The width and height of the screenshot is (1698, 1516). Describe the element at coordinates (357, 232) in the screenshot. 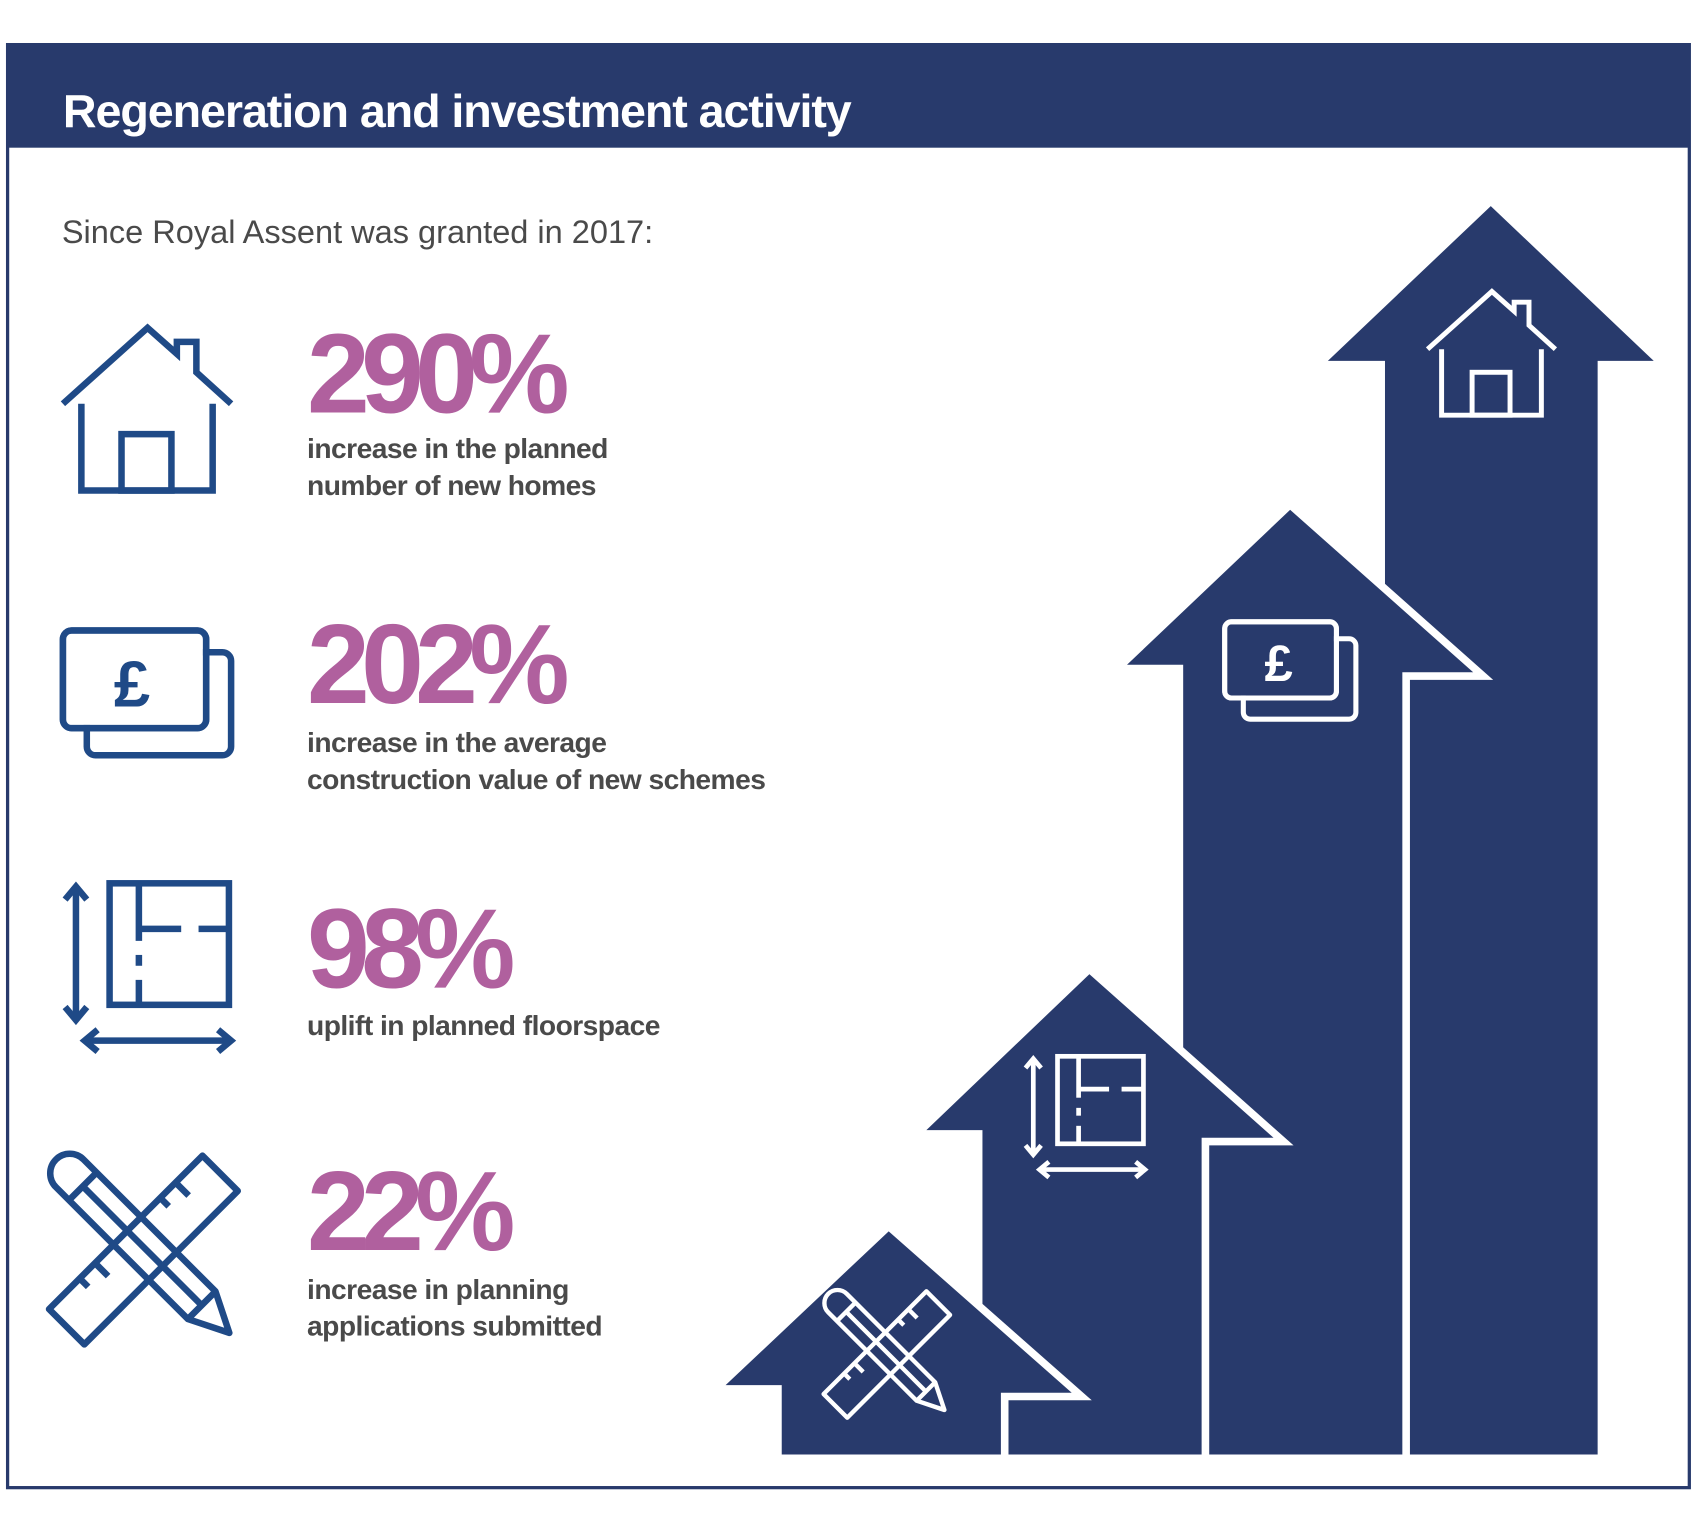

I see `intro-text: Since Royal Assent was granted in 2017:` at that location.